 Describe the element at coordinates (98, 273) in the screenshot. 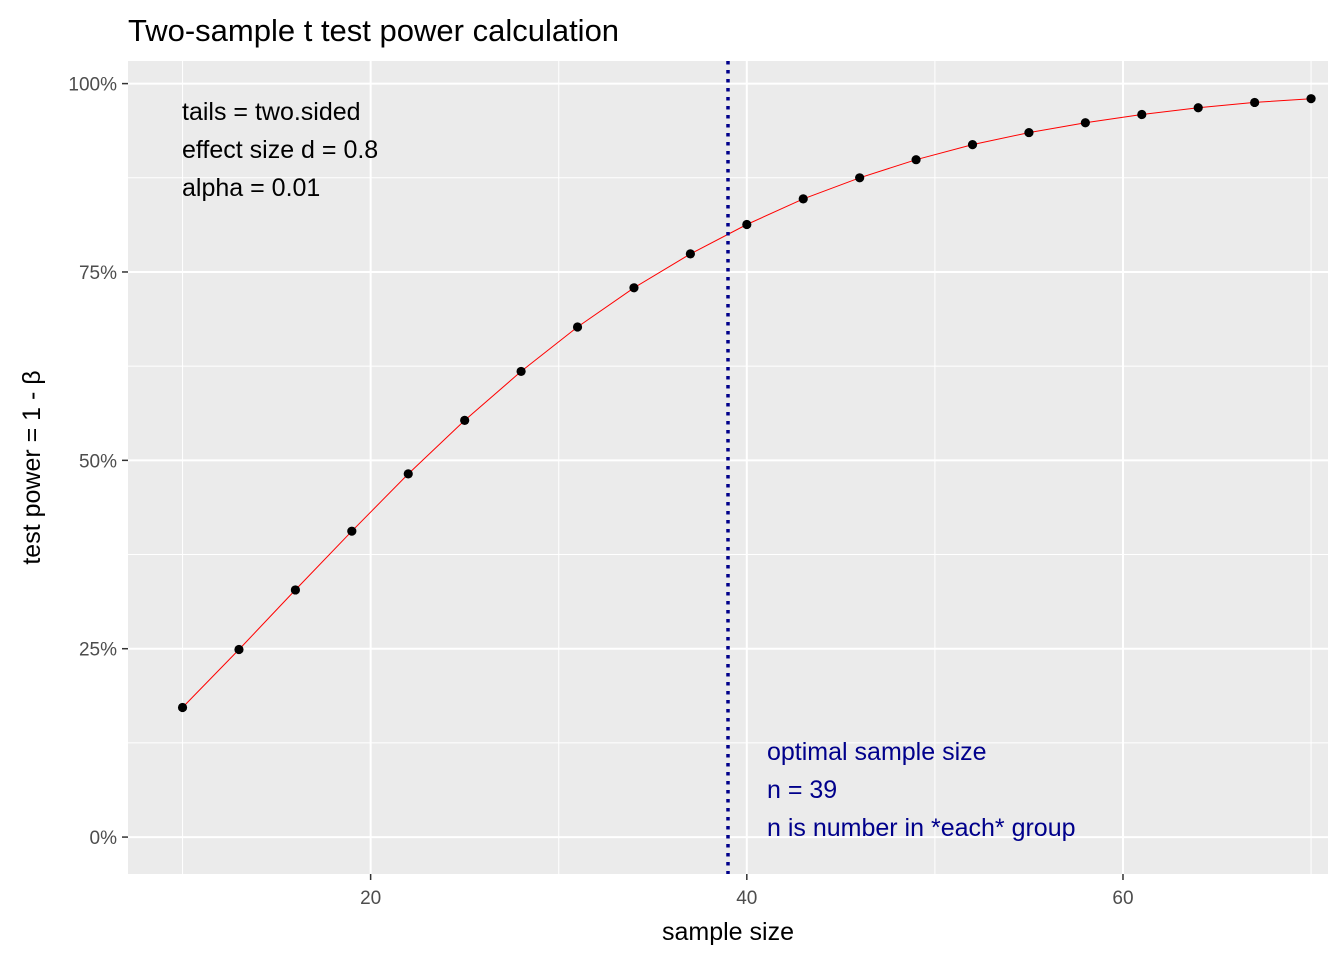

I see `y-tick-label: 75%` at that location.